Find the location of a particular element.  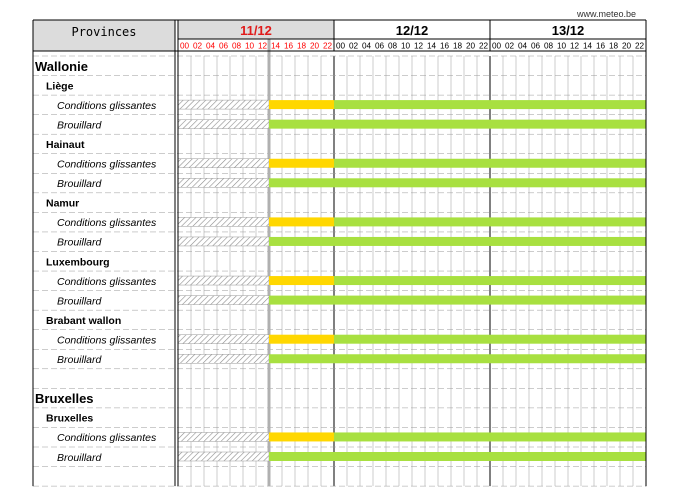

province-label: Liège is located at coordinates (60, 86).